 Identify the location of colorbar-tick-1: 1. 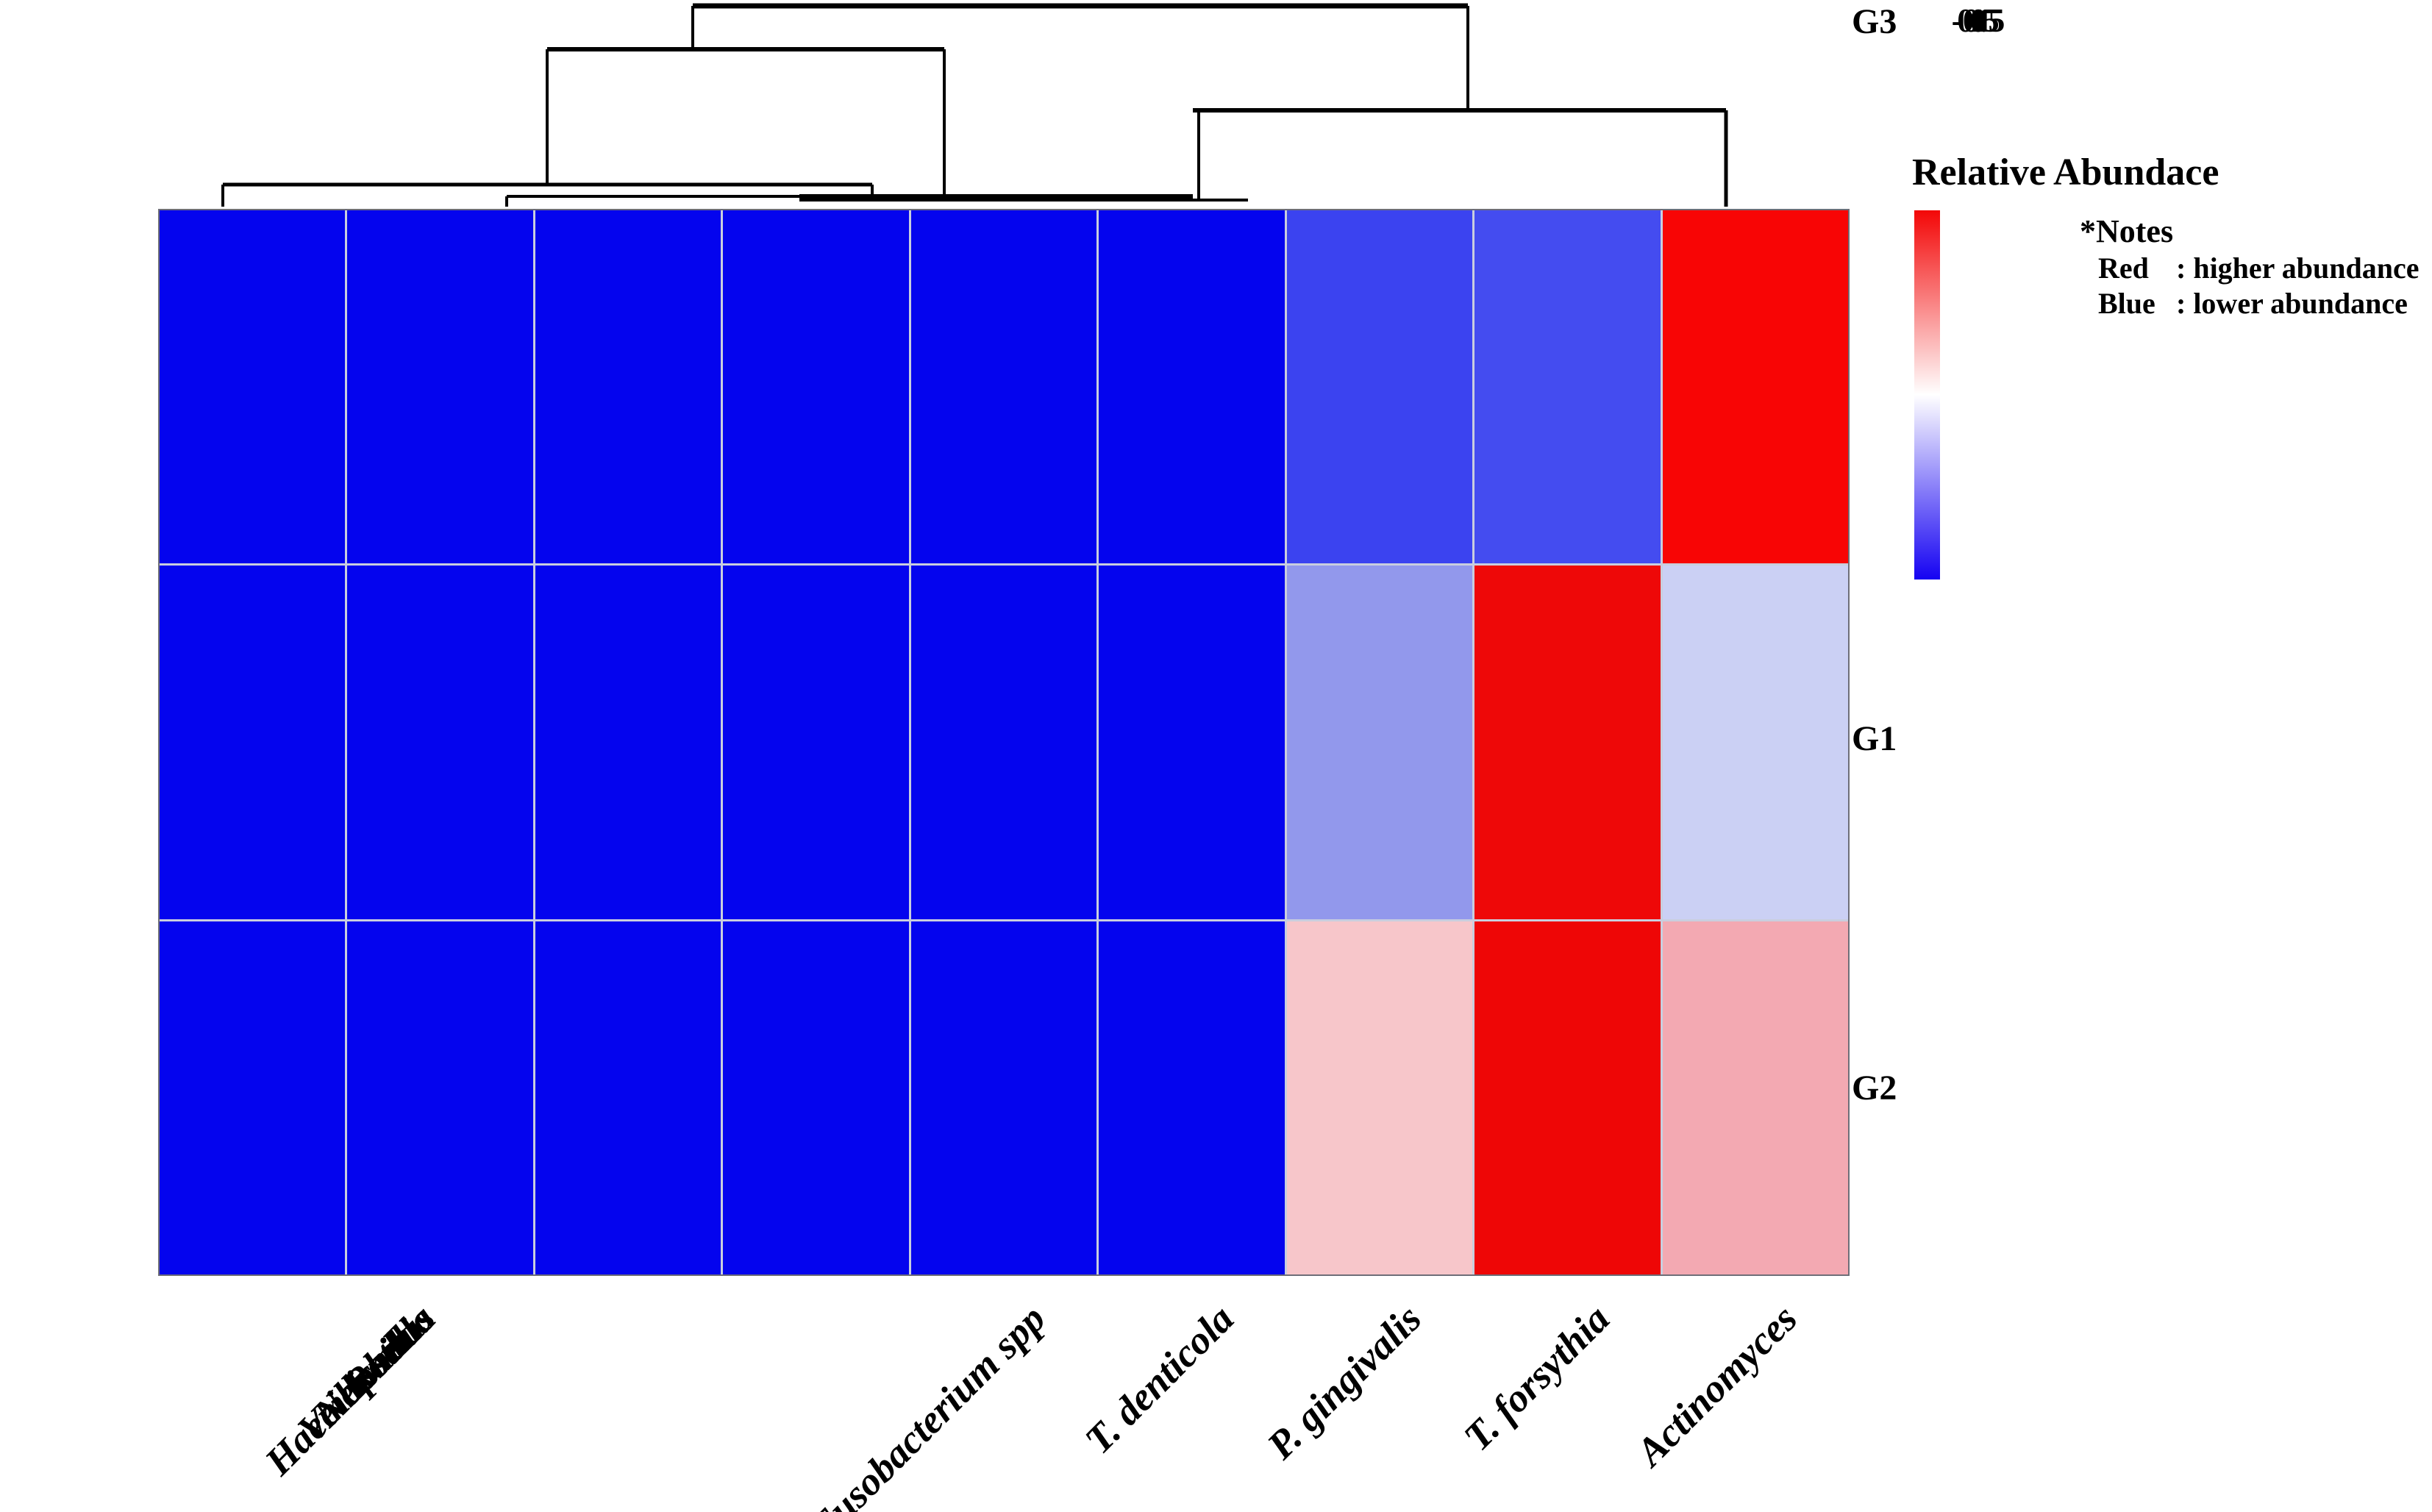
(1978, 20).